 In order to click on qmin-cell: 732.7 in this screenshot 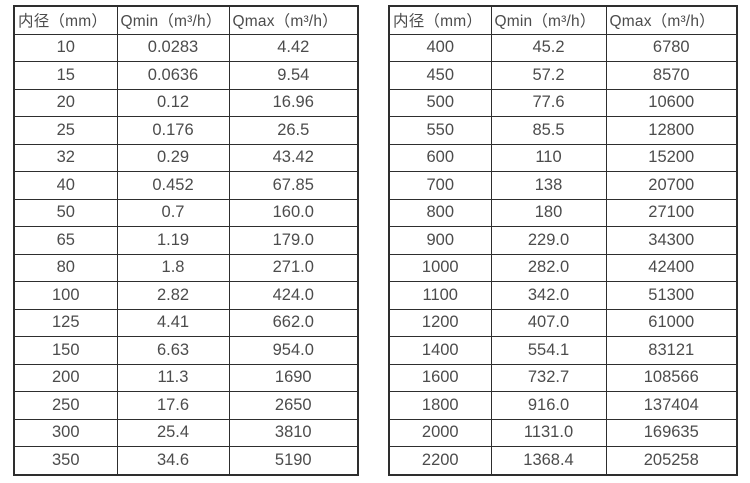, I will do `click(548, 377)`.